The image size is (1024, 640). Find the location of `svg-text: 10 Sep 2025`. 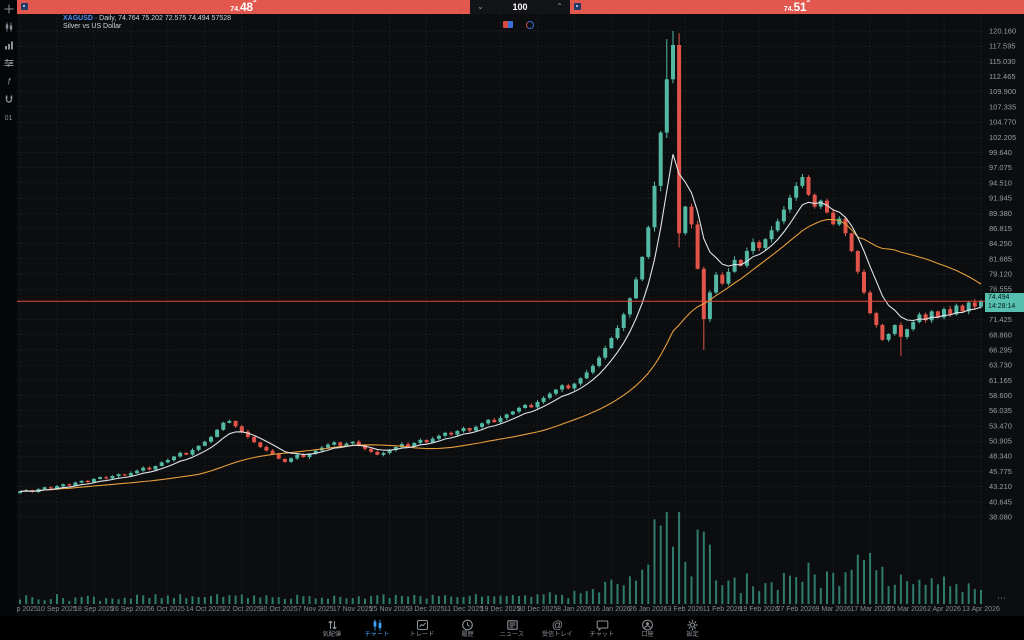

svg-text: 10 Sep 2025 is located at coordinates (57, 609).